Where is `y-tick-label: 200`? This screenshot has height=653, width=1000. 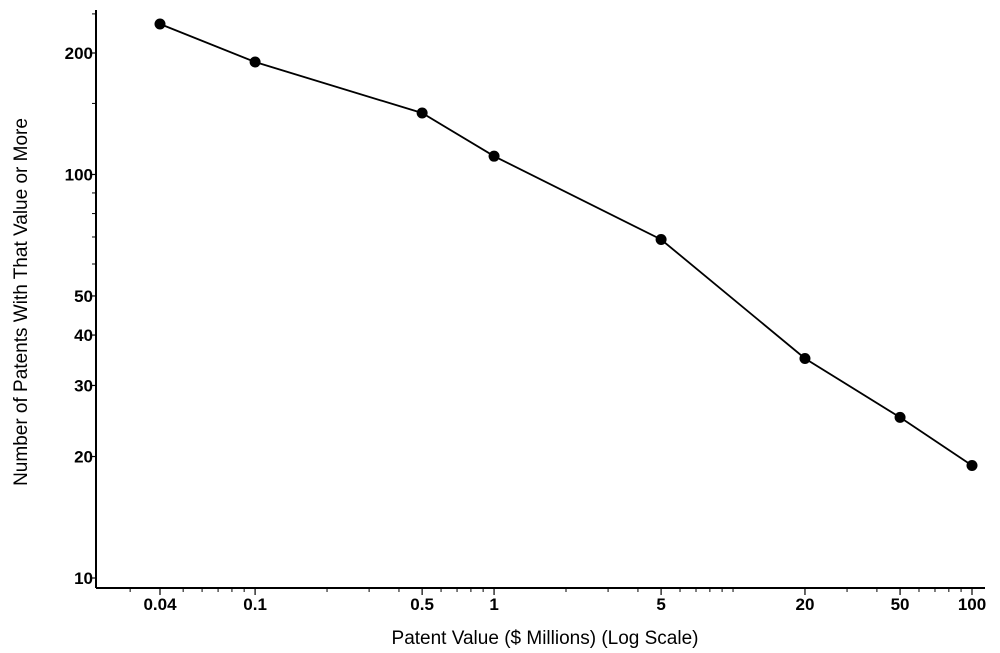
y-tick-label: 200 is located at coordinates (79, 53).